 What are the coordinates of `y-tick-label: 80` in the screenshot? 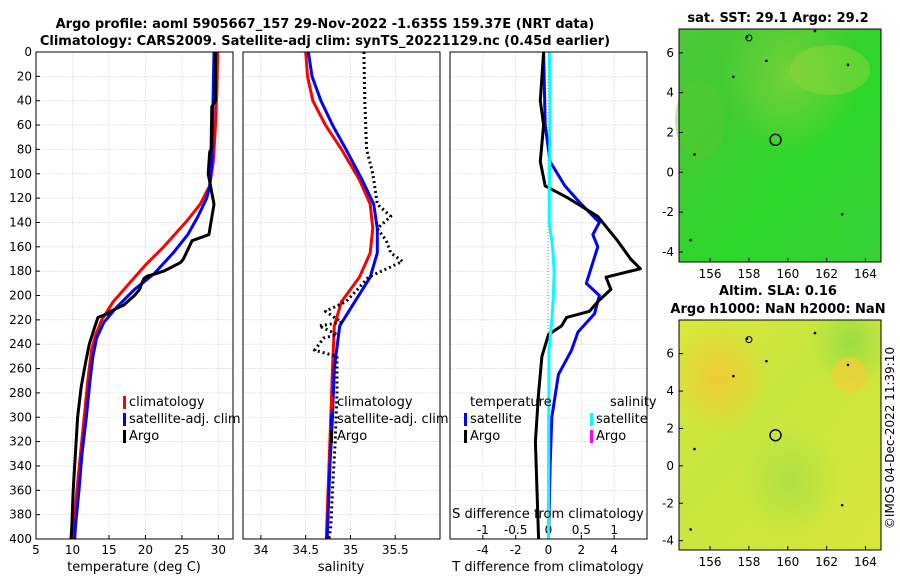 It's located at (24, 149).